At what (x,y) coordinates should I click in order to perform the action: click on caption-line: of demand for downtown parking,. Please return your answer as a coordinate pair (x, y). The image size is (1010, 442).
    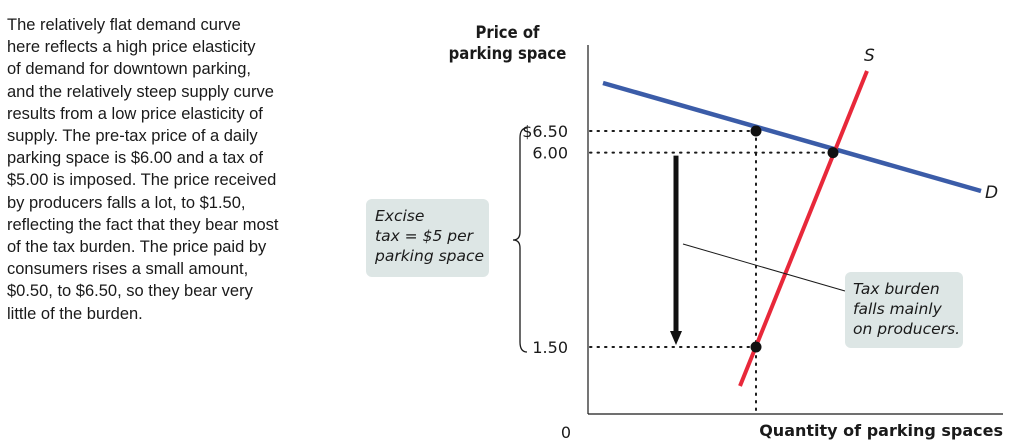
    Looking at the image, I should click on (129, 69).